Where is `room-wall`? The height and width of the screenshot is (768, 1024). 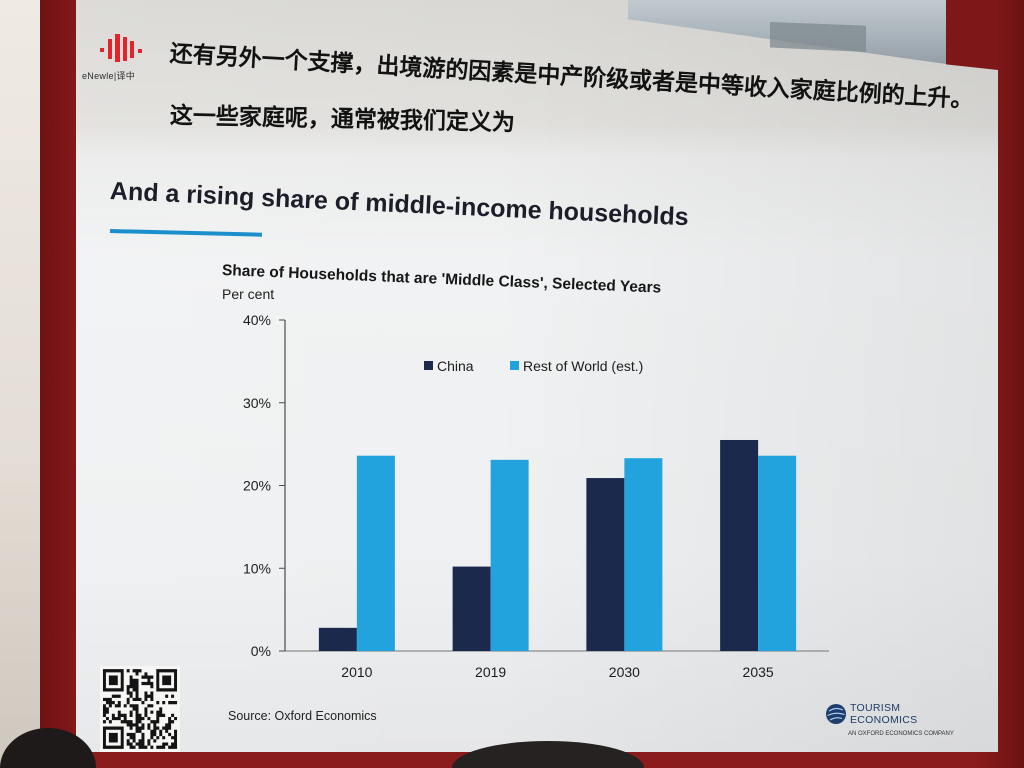 room-wall is located at coordinates (21, 384).